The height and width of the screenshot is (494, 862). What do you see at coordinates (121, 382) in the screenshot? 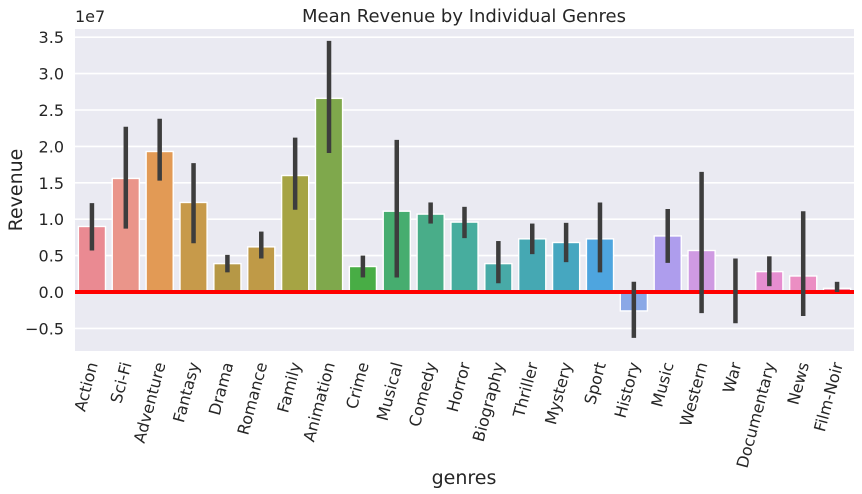
I see `x-tick-label: Sci-Fi` at bounding box center [121, 382].